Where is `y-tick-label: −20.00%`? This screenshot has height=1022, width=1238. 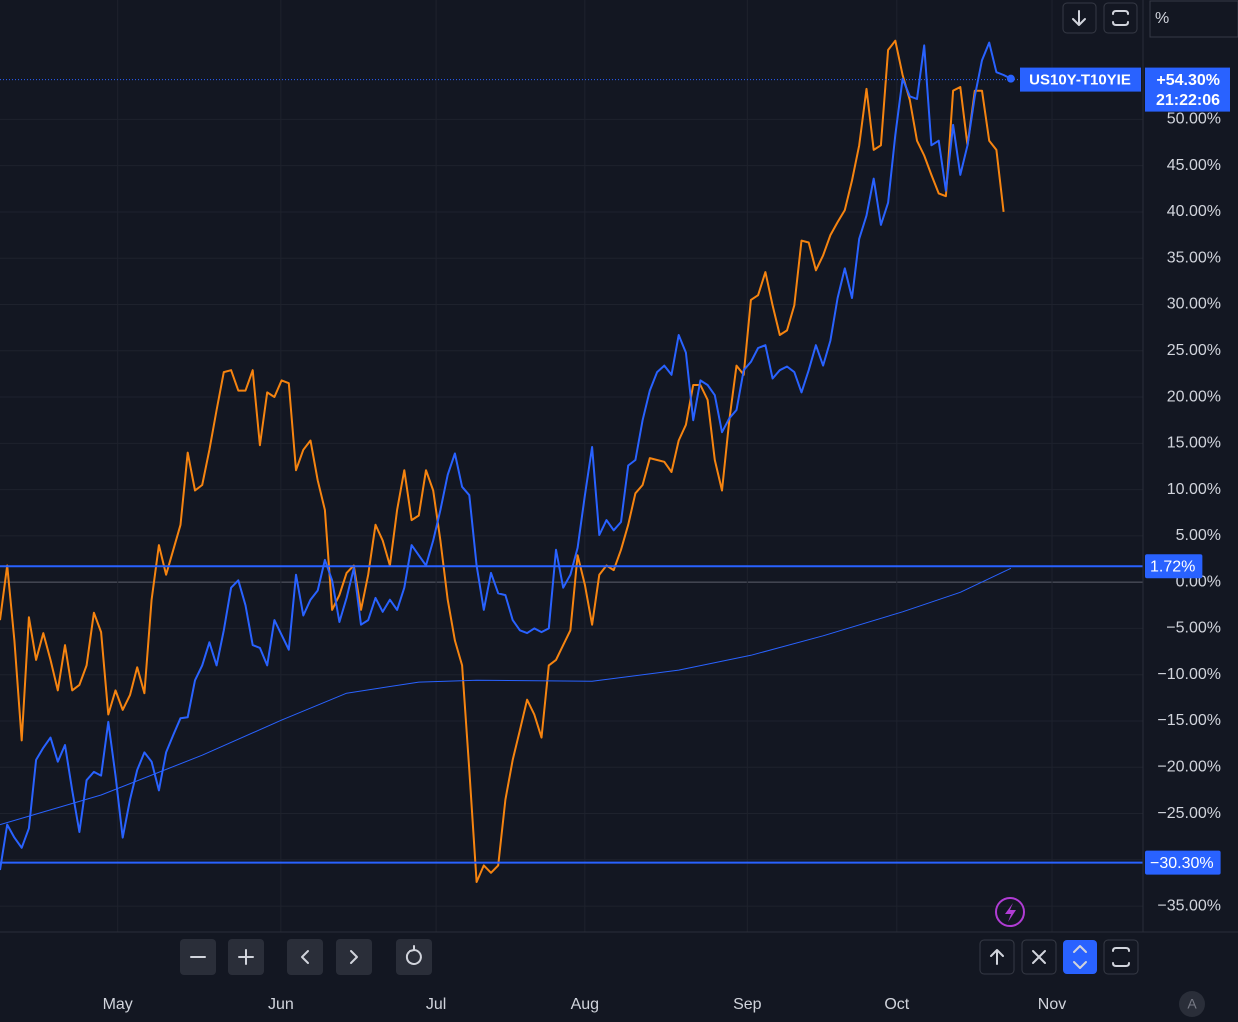
y-tick-label: −20.00% is located at coordinates (1189, 766).